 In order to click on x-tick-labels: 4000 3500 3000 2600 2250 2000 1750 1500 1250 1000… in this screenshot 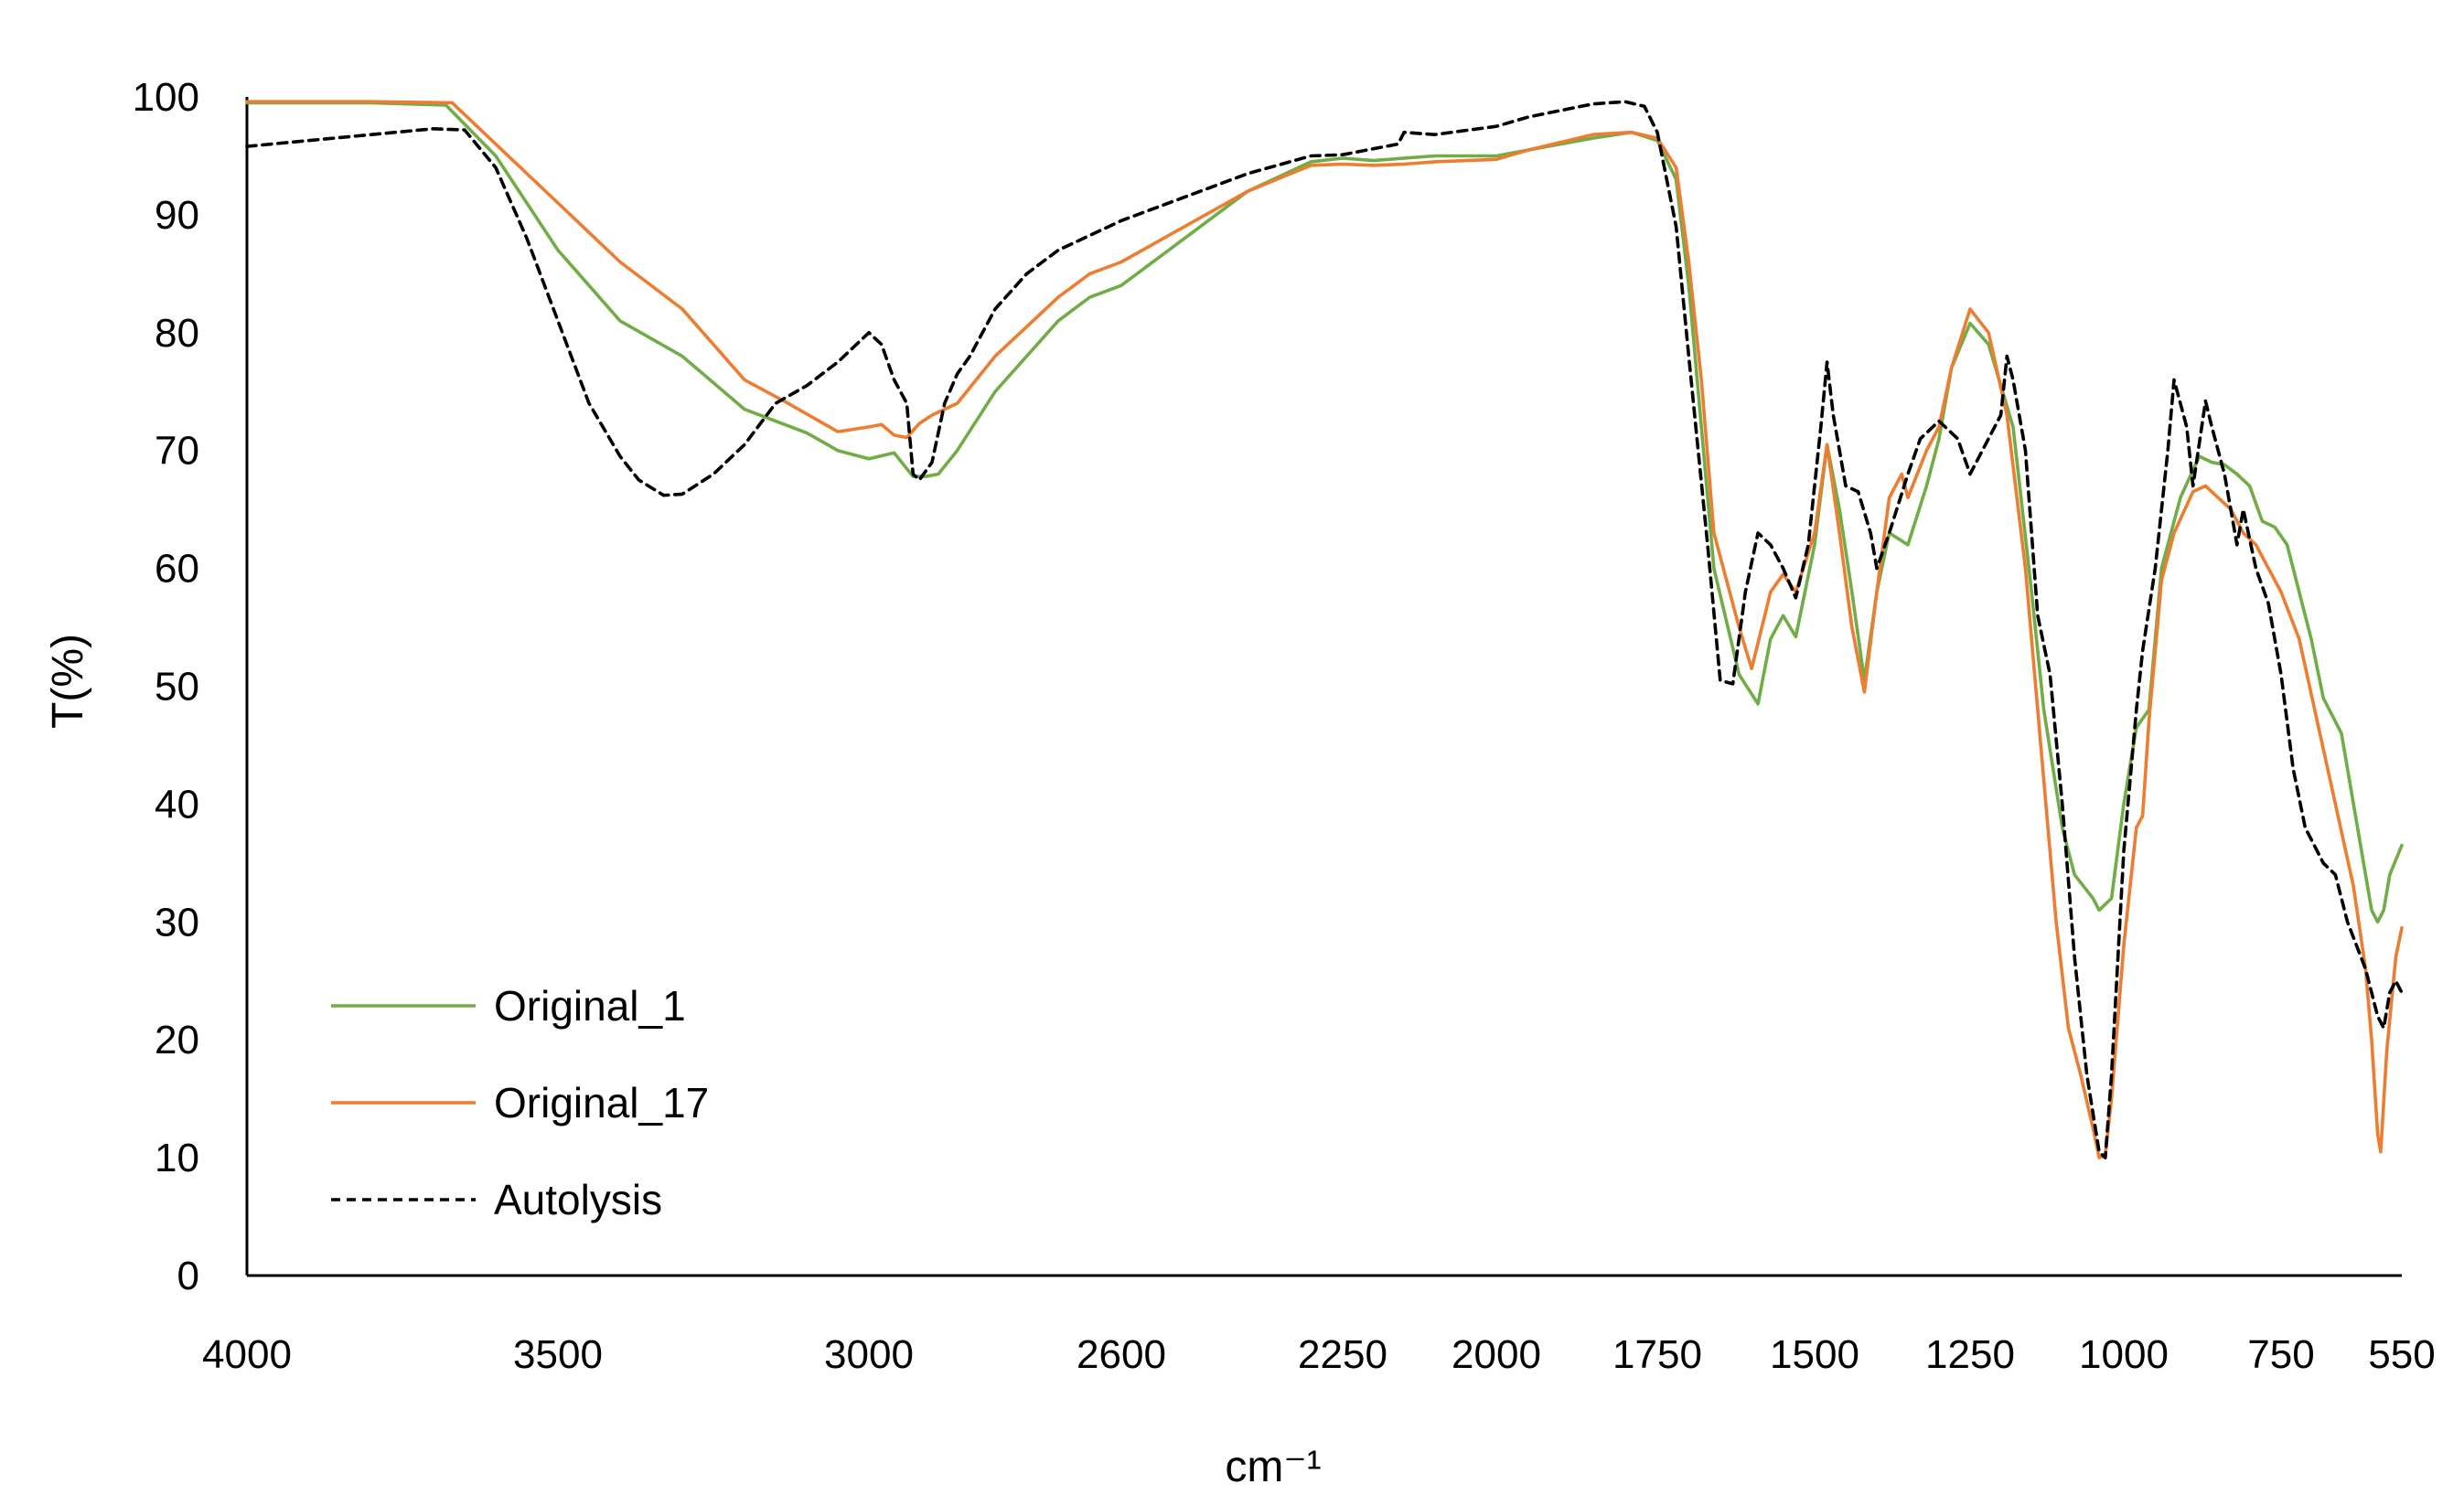, I will do `click(1319, 1354)`.